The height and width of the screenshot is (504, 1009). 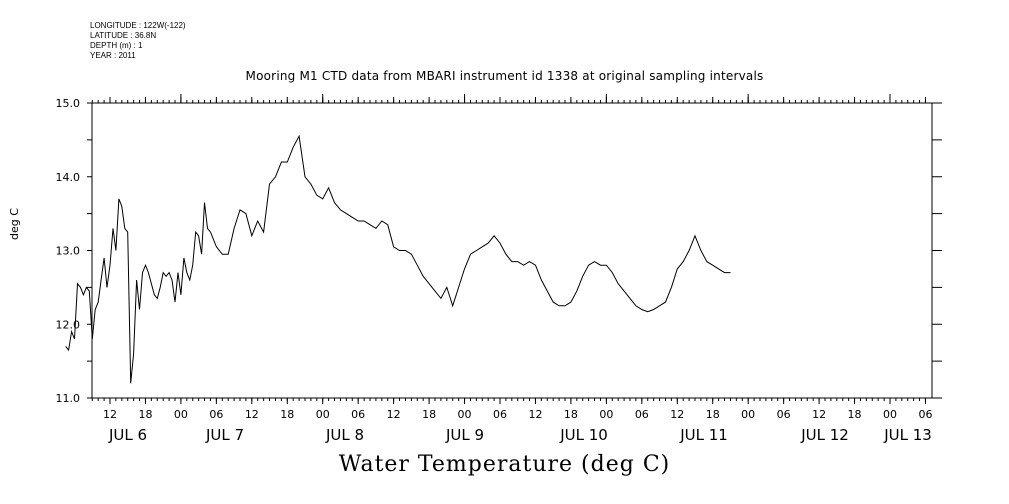 What do you see at coordinates (68, 324) in the screenshot?
I see `y-tick-label: 12.0` at bounding box center [68, 324].